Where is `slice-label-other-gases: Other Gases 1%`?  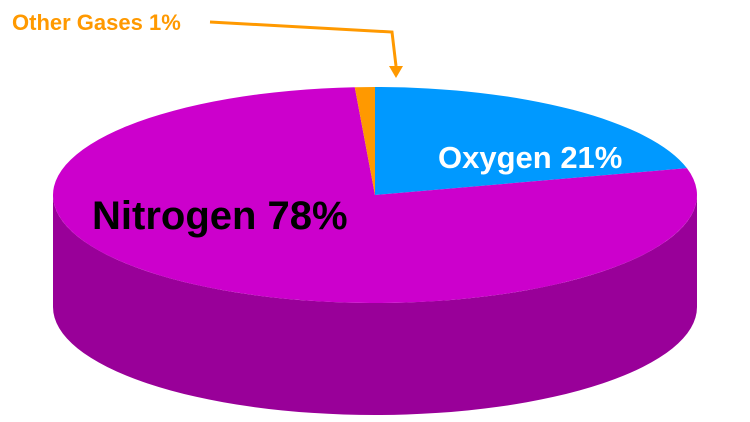 slice-label-other-gases: Other Gases 1% is located at coordinates (96, 22).